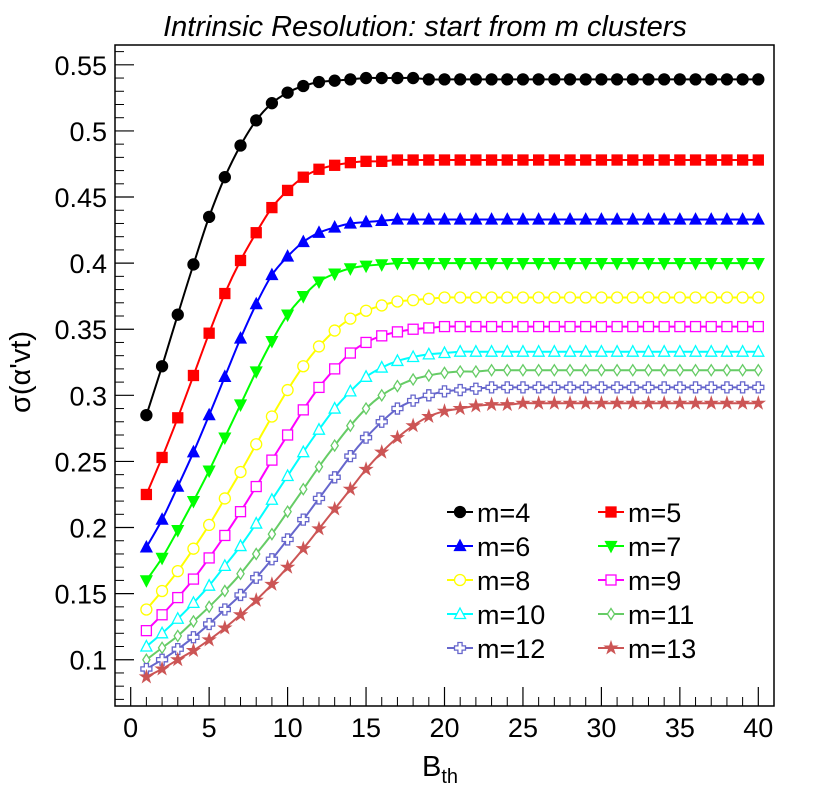  What do you see at coordinates (80, 462) in the screenshot?
I see `y-tick-label: 0.25` at bounding box center [80, 462].